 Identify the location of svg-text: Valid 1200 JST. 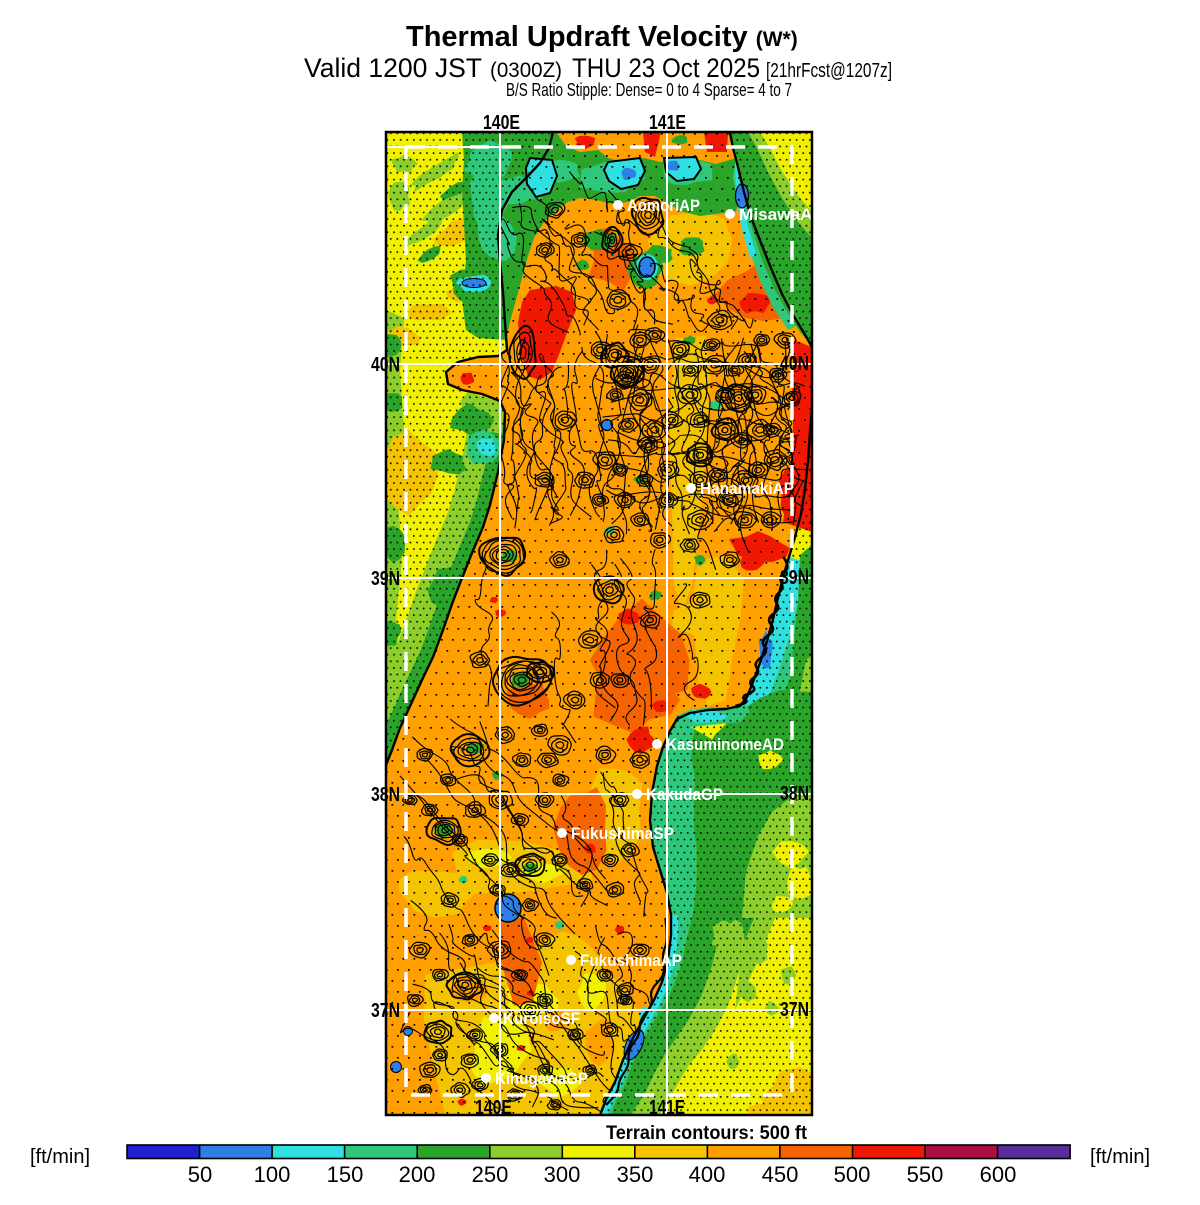
(393, 68).